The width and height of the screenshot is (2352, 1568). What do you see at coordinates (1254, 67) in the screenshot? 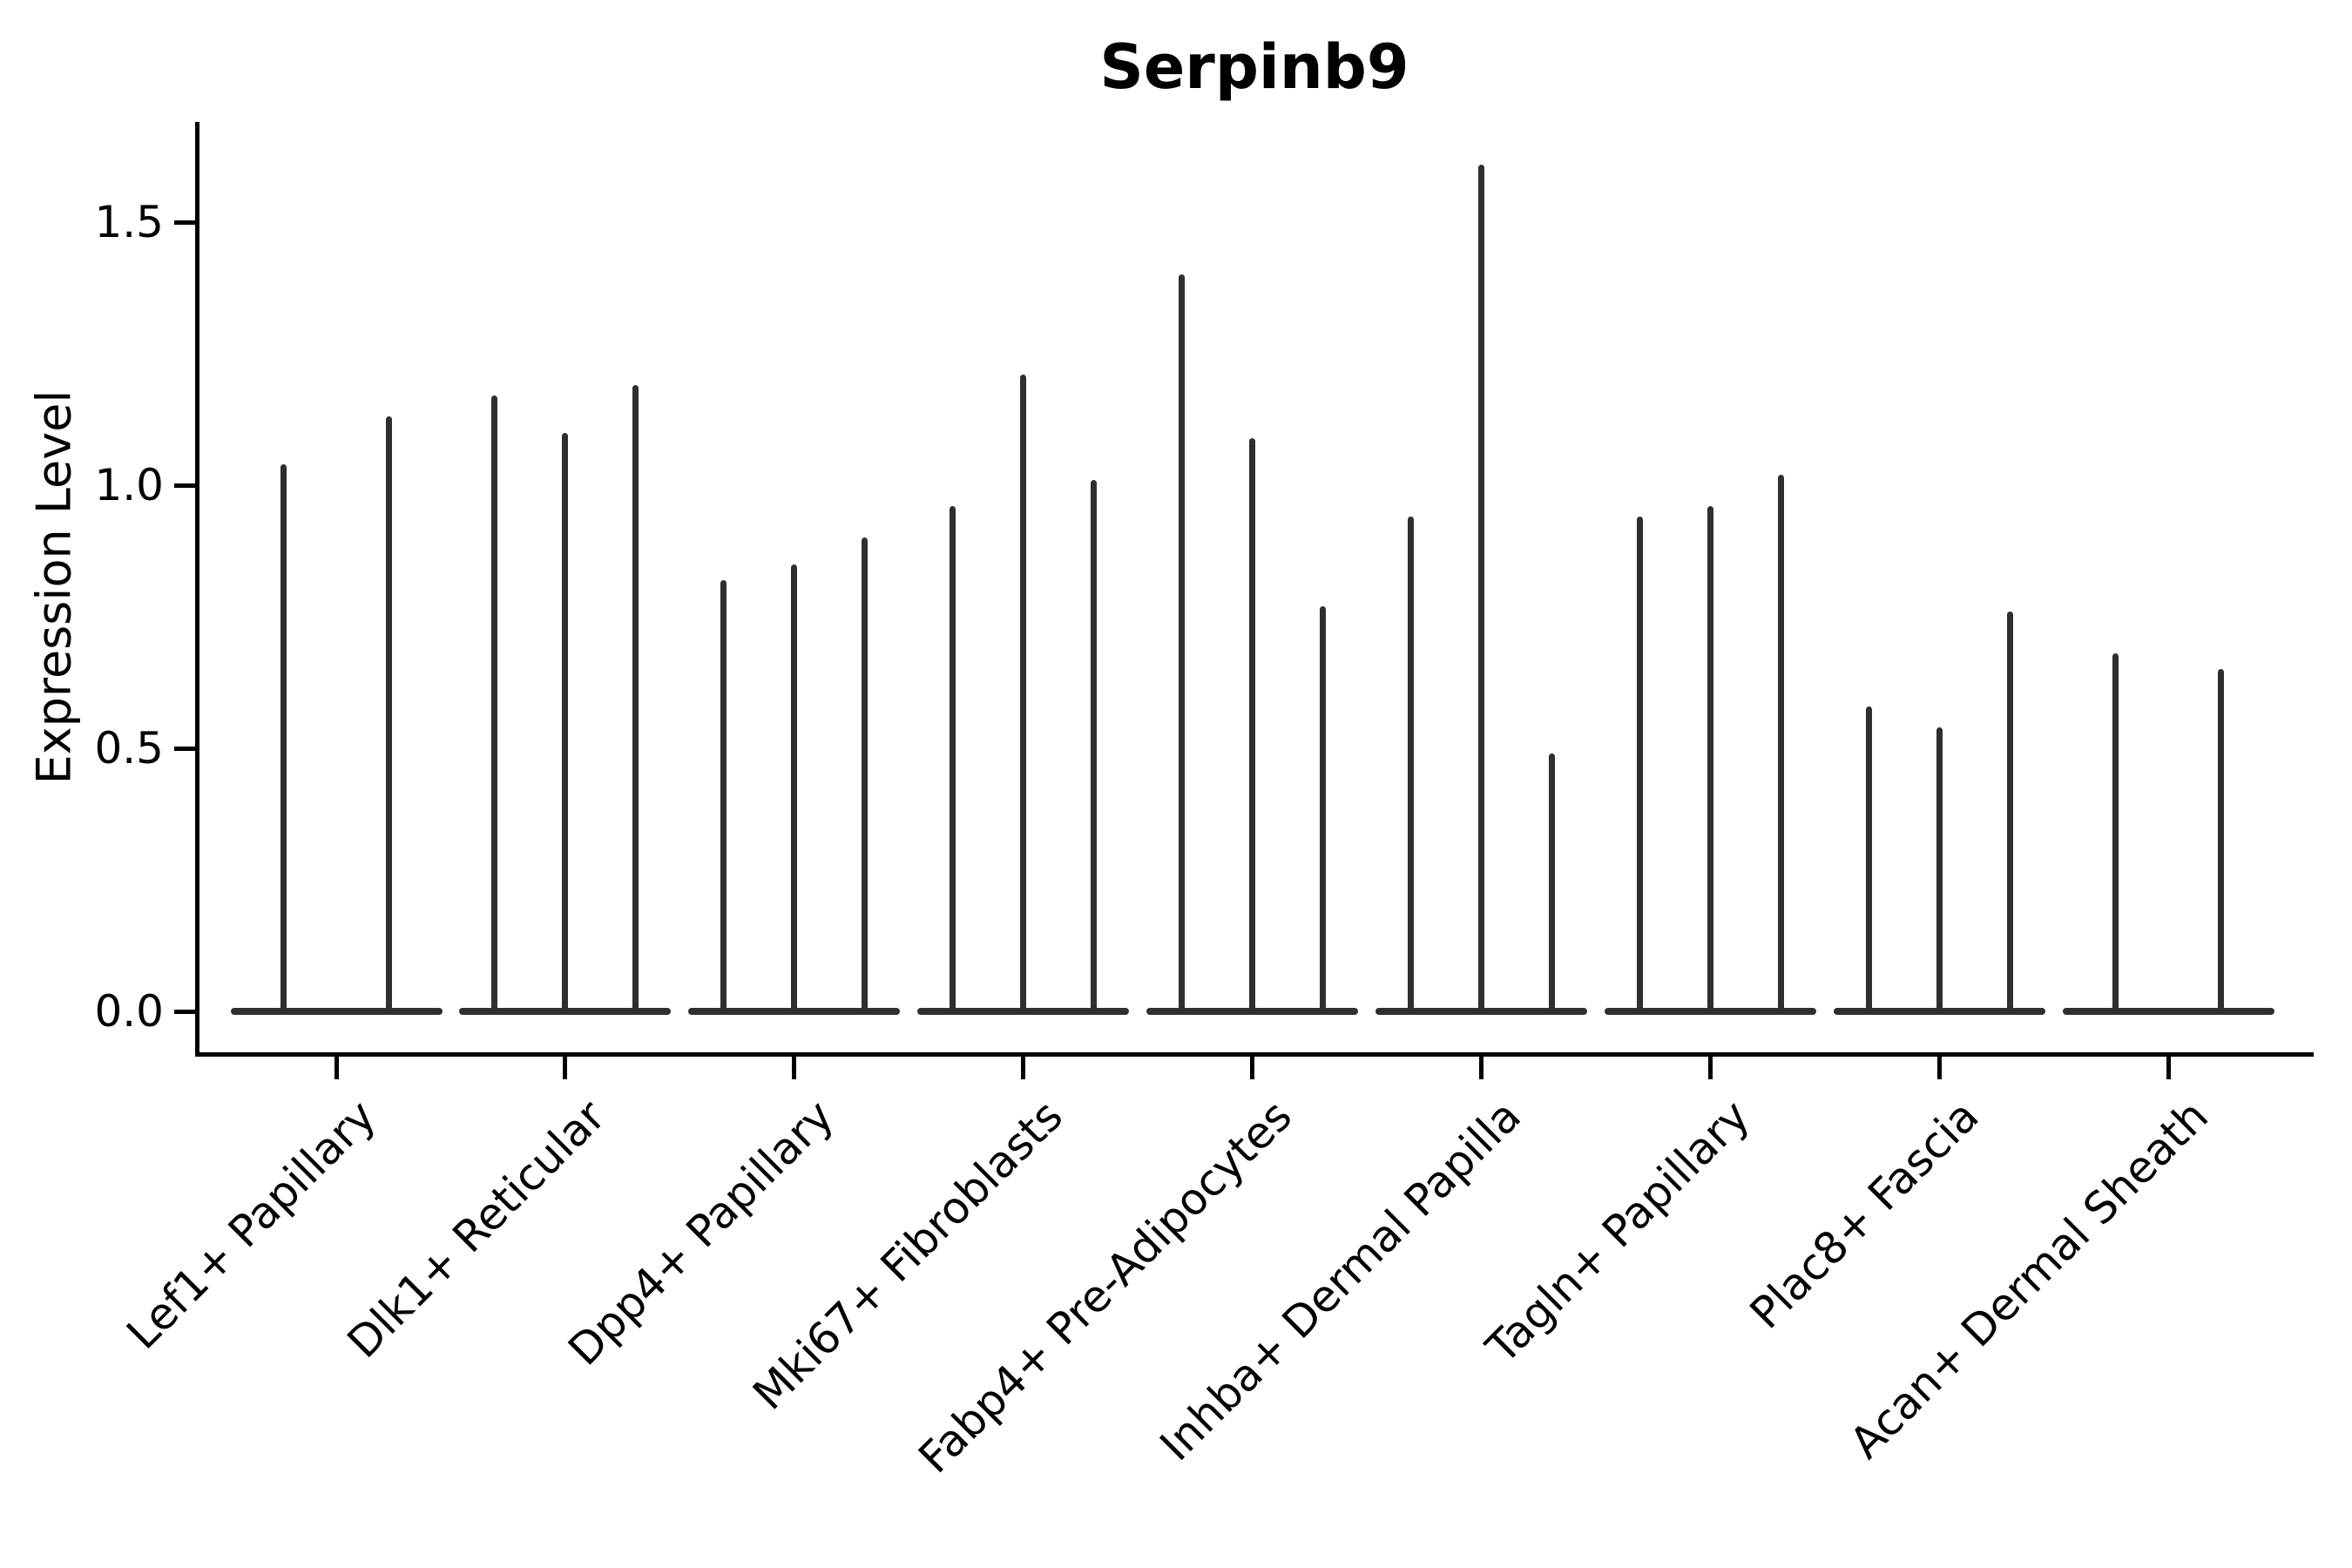
I see `chart-title: Serpinb9` at bounding box center [1254, 67].